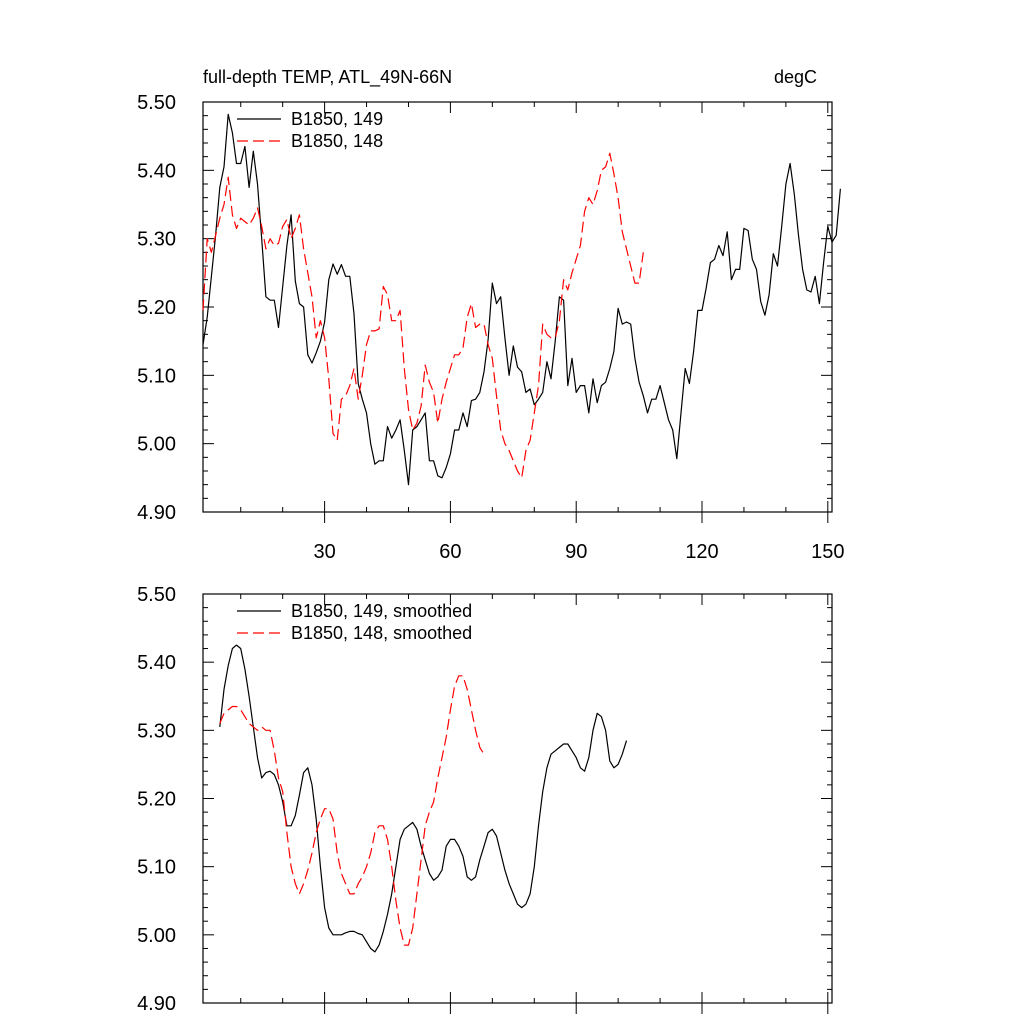 The width and height of the screenshot is (1024, 1024). Describe the element at coordinates (156, 868) in the screenshot. I see `bottom-ytick-label: 5.10` at that location.